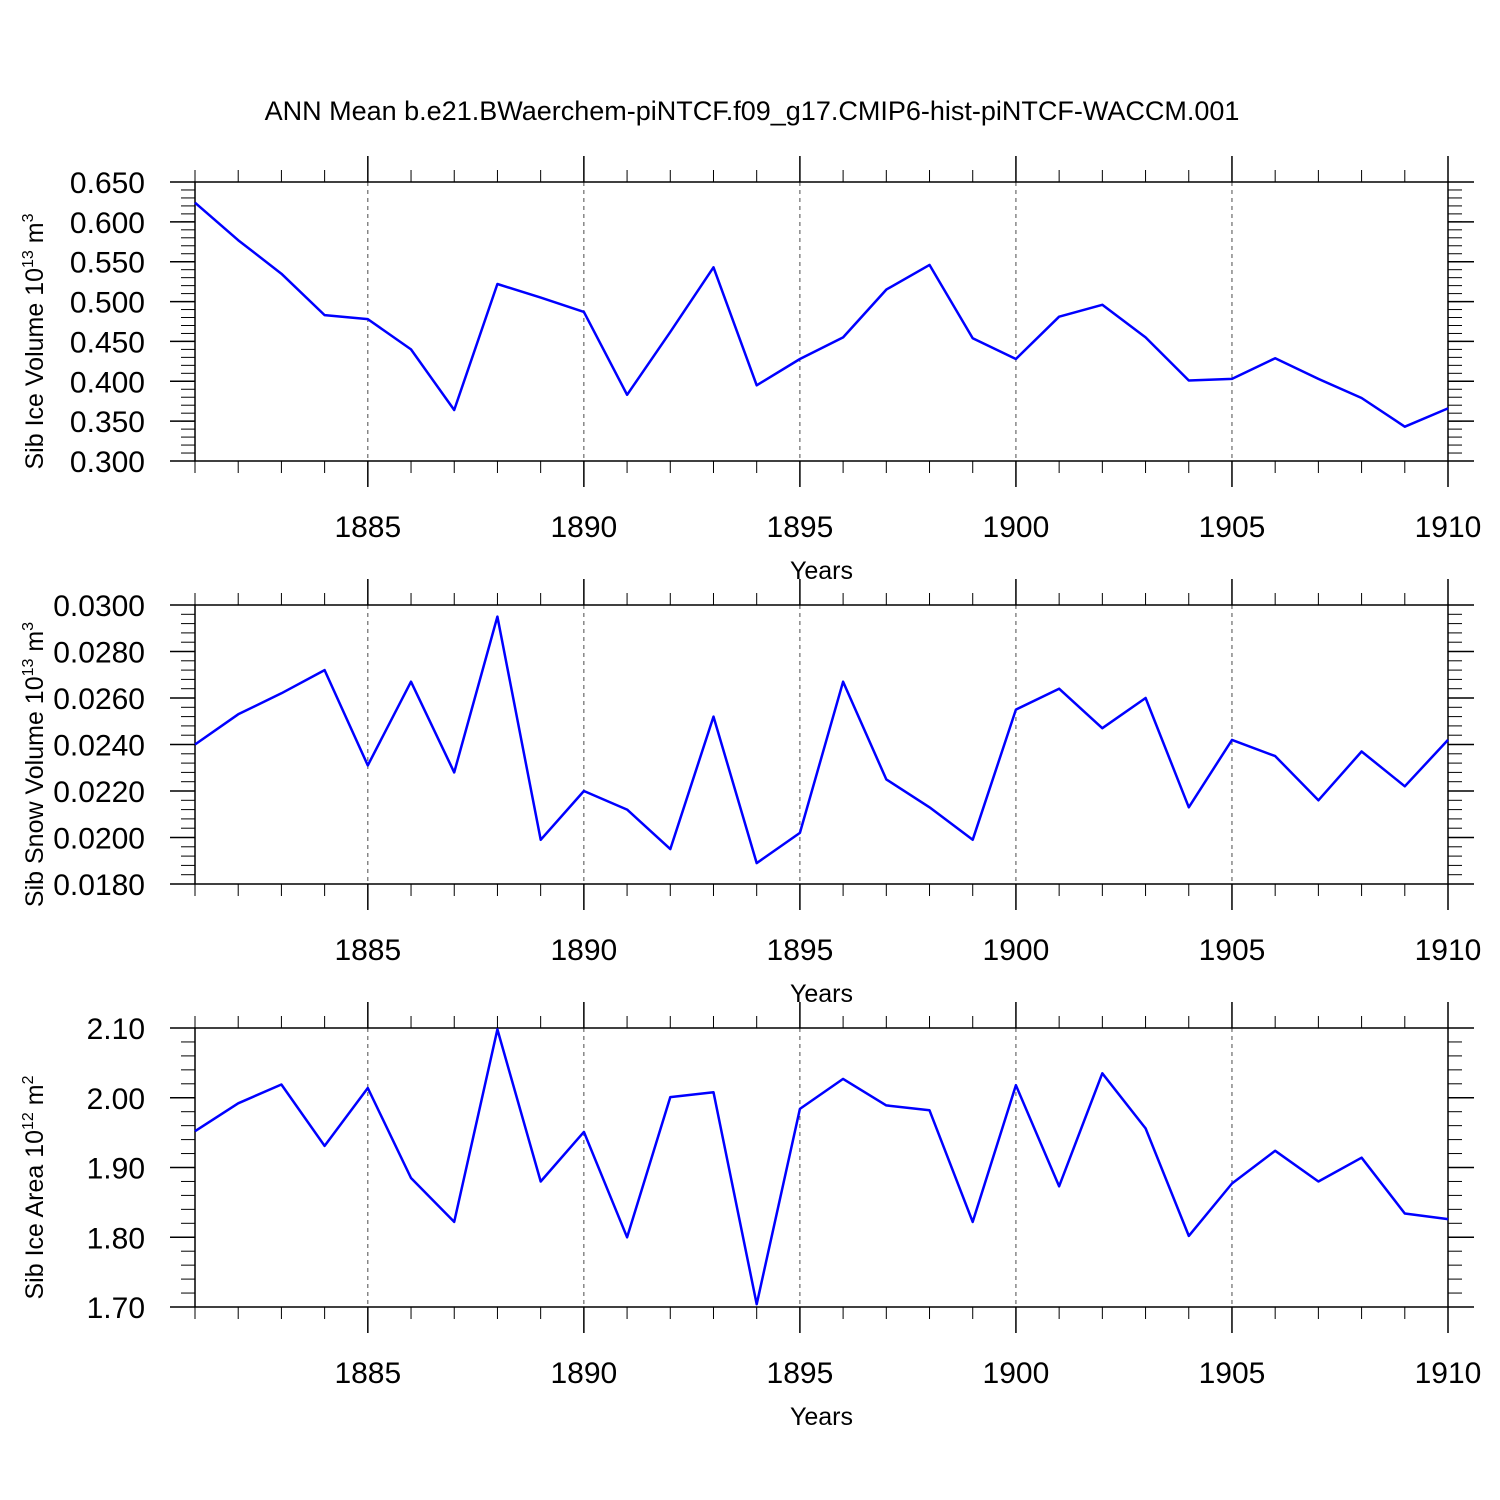 This screenshot has height=1500, width=1500. What do you see at coordinates (107, 183) in the screenshot?
I see `ytick-label: 0.650` at bounding box center [107, 183].